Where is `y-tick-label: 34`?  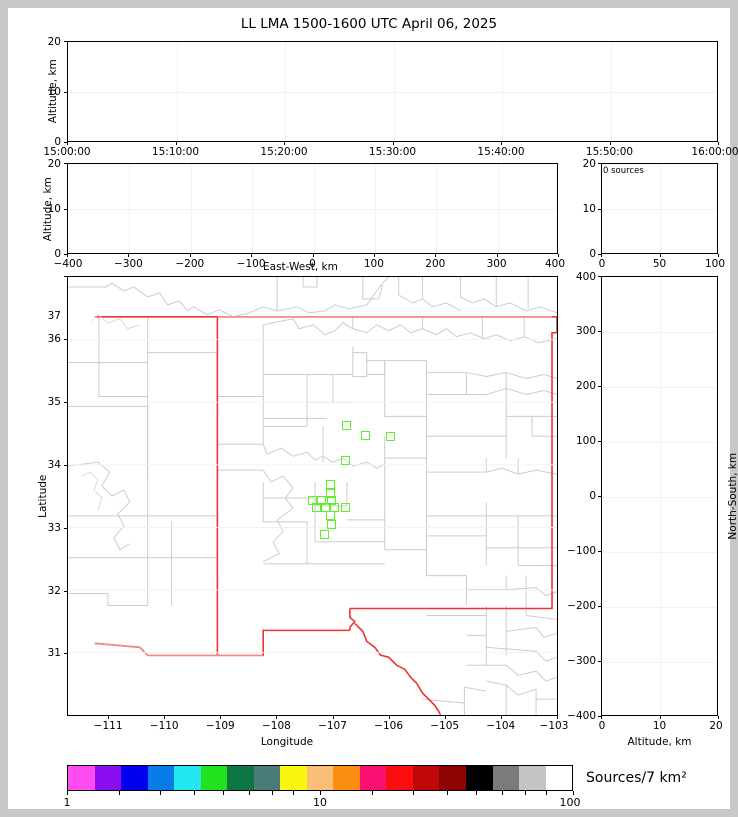 y-tick-label: 34 is located at coordinates (54, 464).